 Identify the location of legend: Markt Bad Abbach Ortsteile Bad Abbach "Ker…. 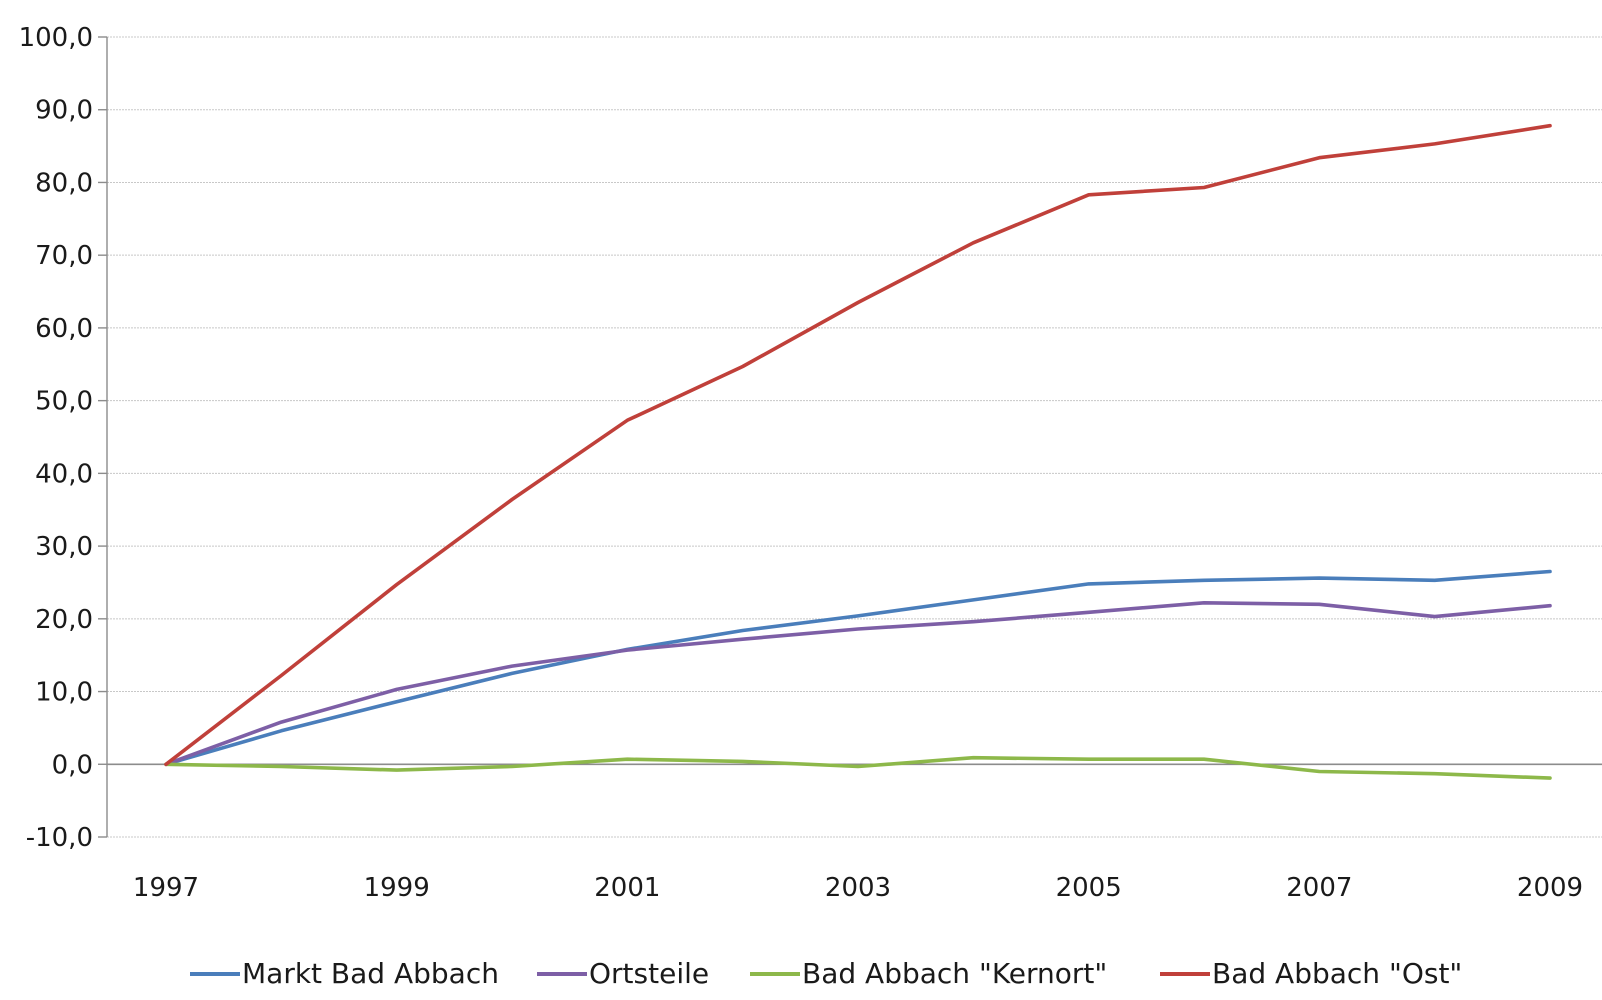
(826, 973).